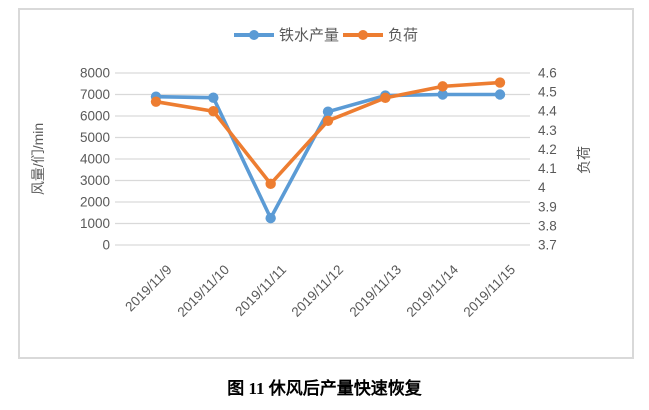 Image resolution: width=649 pixels, height=410 pixels. I want to click on right-axis-tick: 4, so click(542, 187).